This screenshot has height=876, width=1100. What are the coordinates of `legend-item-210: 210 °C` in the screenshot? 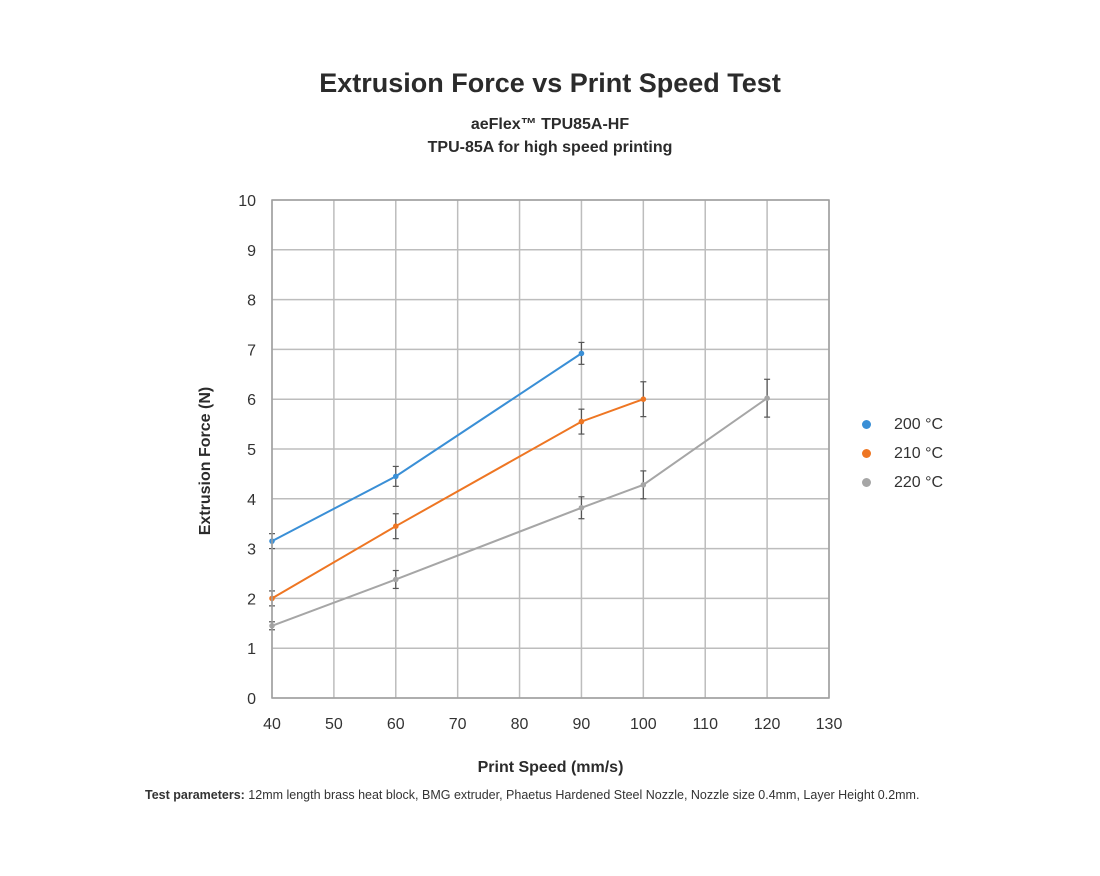 It's located at (902, 453).